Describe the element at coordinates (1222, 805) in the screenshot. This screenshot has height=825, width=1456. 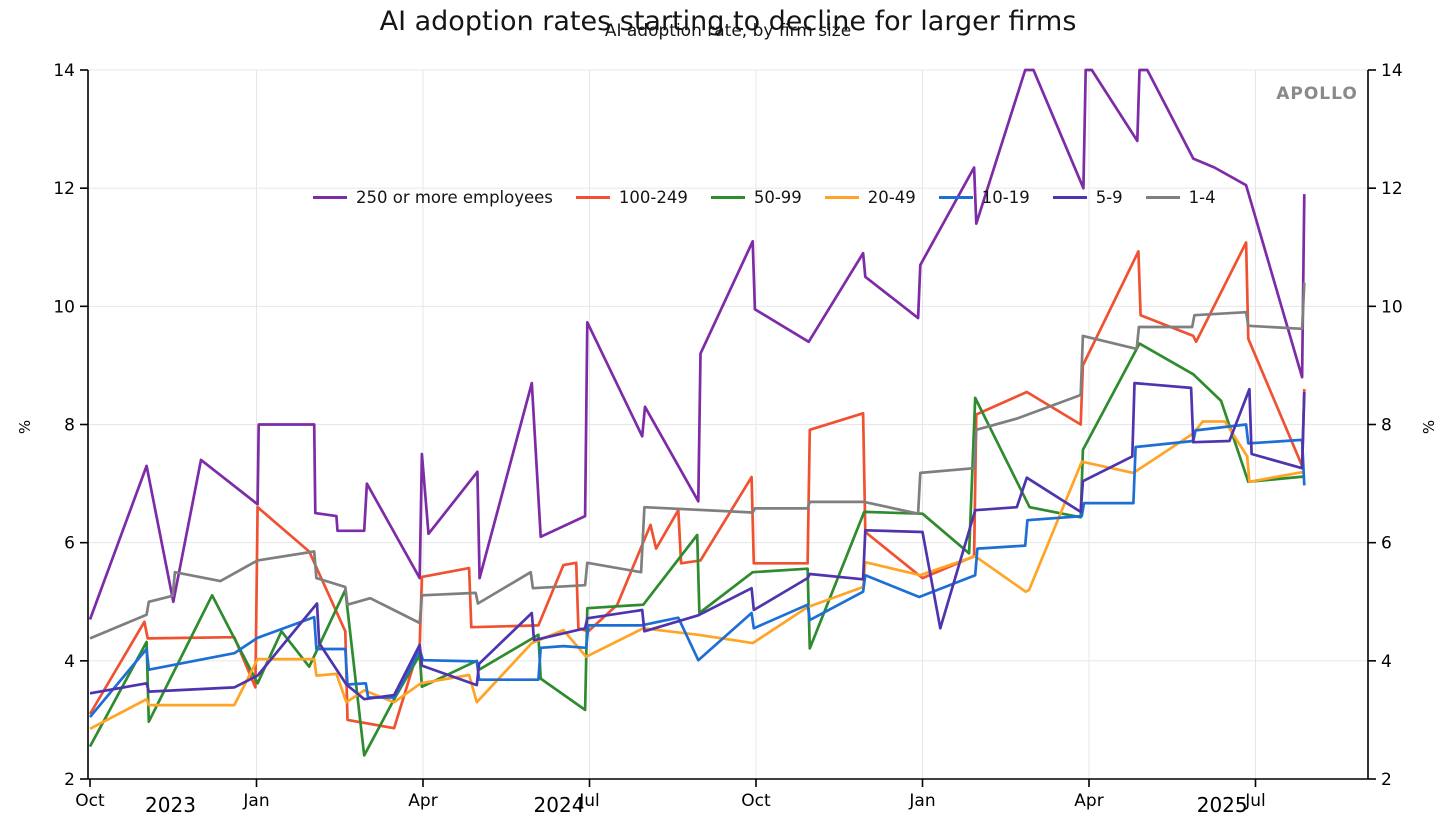
I see `x-tick-label-year: 2025` at that location.